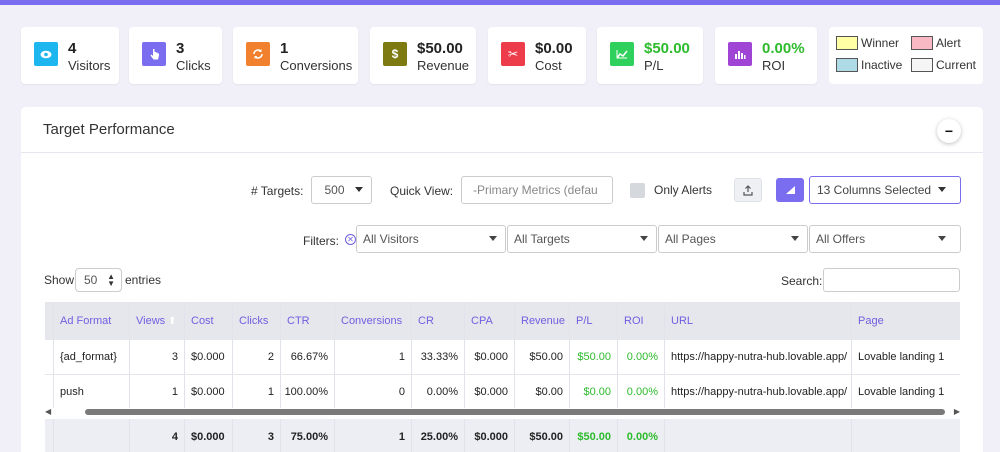 The width and height of the screenshot is (1000, 452). I want to click on legend-current: Current, so click(943, 65).